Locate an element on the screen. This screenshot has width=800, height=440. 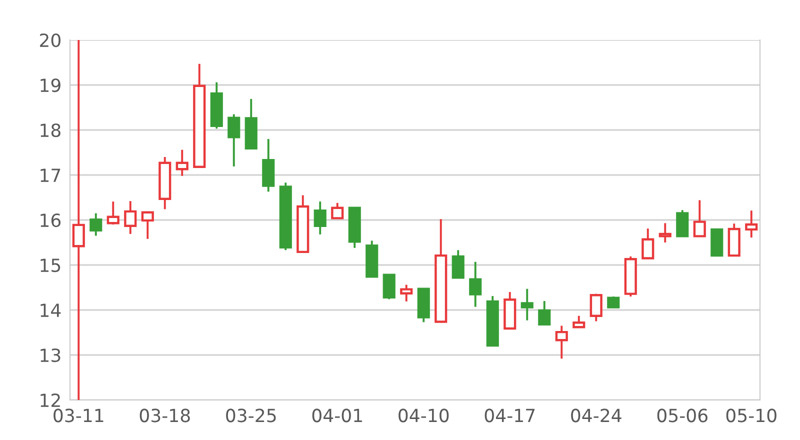
y-tick-label: 12 is located at coordinates (50, 400).